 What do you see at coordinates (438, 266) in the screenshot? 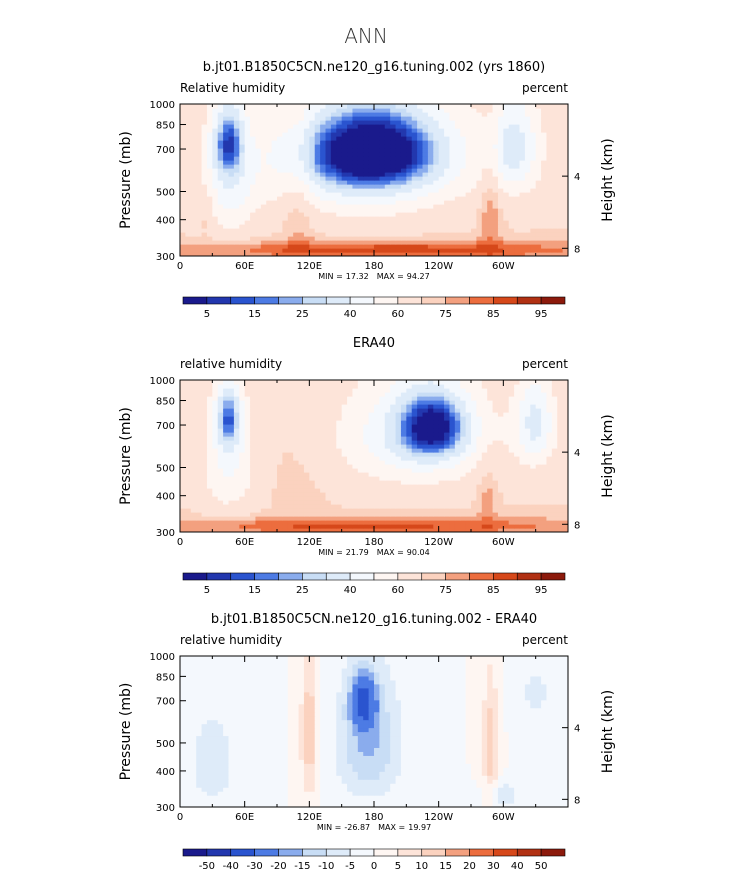
I see `x-tick-label: 120W` at bounding box center [438, 266].